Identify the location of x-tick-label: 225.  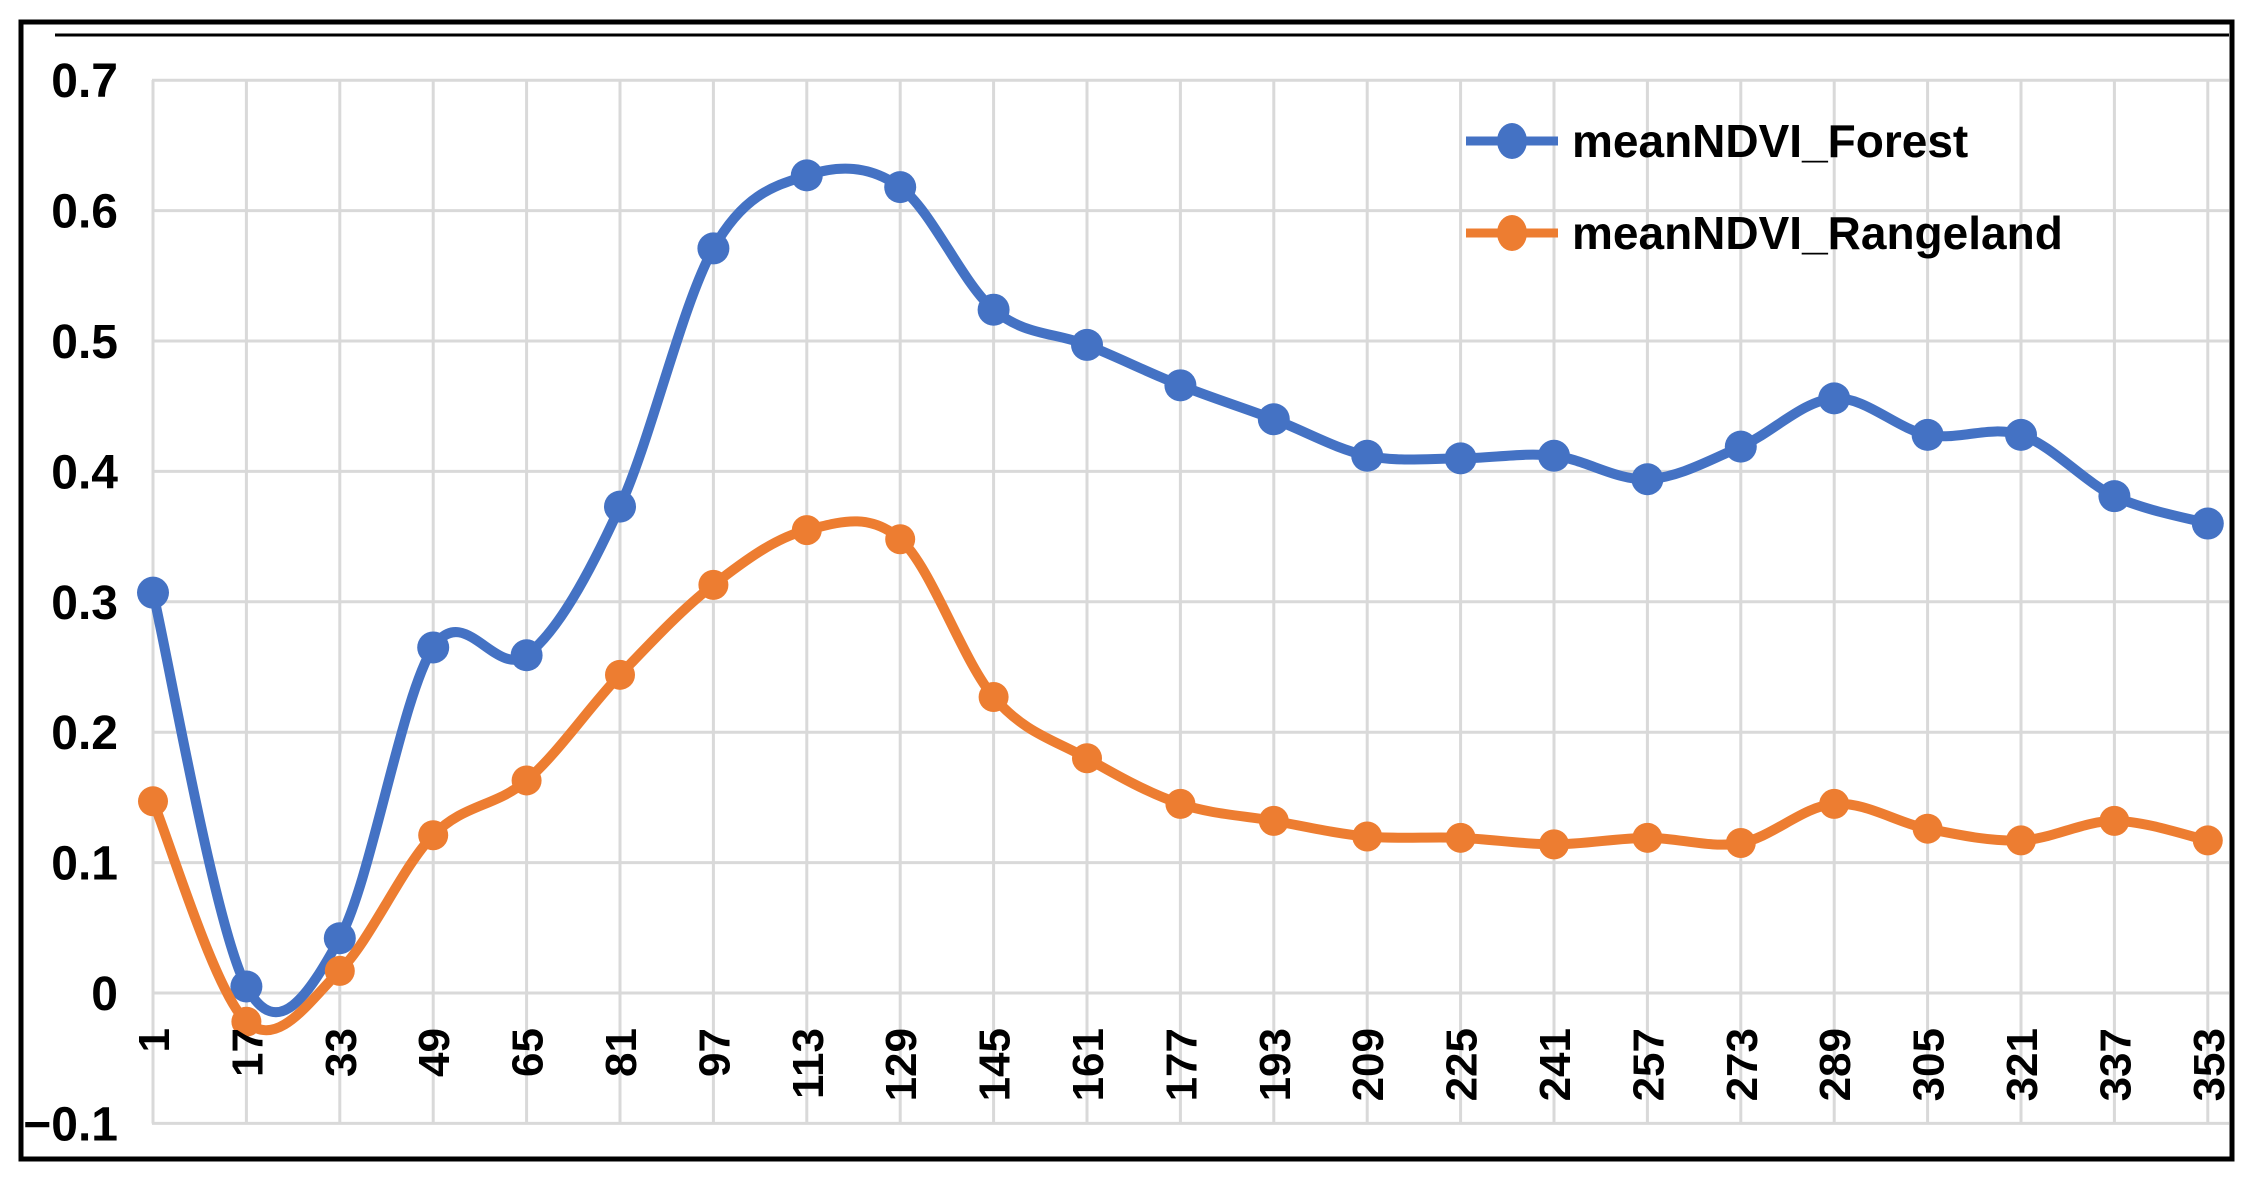
(1462, 1064).